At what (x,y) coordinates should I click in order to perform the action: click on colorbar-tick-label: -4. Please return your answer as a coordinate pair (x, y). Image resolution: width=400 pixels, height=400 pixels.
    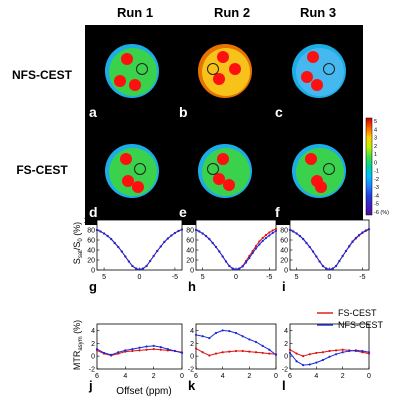
    Looking at the image, I should click on (376, 196).